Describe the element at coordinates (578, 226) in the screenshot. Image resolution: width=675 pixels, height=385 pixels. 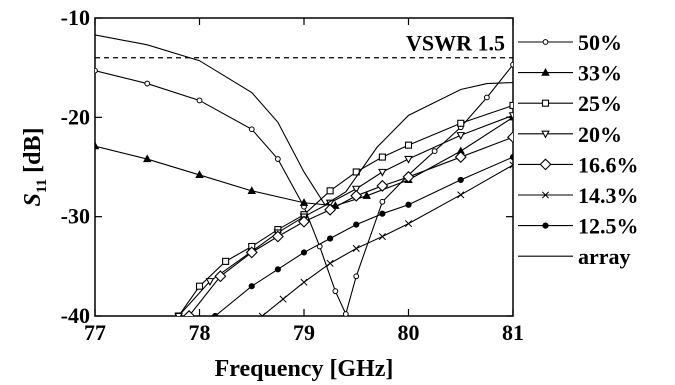
I see `legend-item-12-5: 12.5%` at that location.